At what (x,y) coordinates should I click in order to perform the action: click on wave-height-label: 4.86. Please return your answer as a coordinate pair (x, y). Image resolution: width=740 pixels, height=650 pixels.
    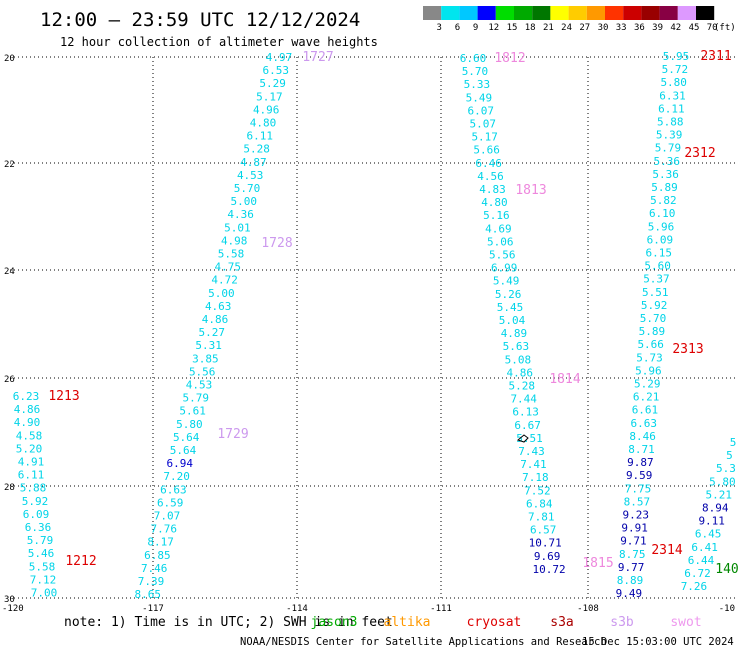
    Looking at the image, I should click on (215, 319).